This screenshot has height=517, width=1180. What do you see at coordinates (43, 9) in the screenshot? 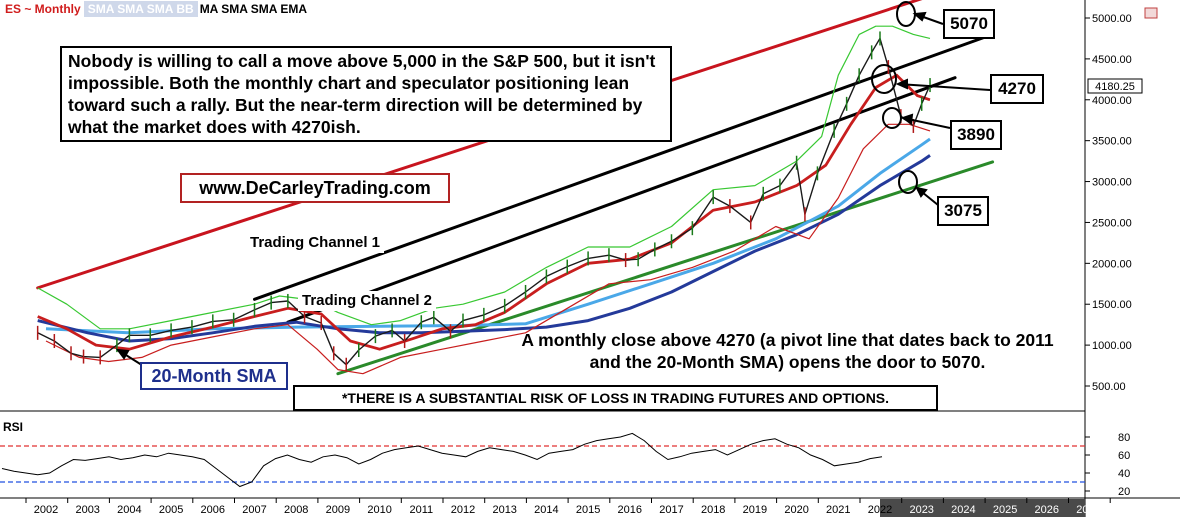
I see `symbol-label: ES ~ Monthly` at bounding box center [43, 9].